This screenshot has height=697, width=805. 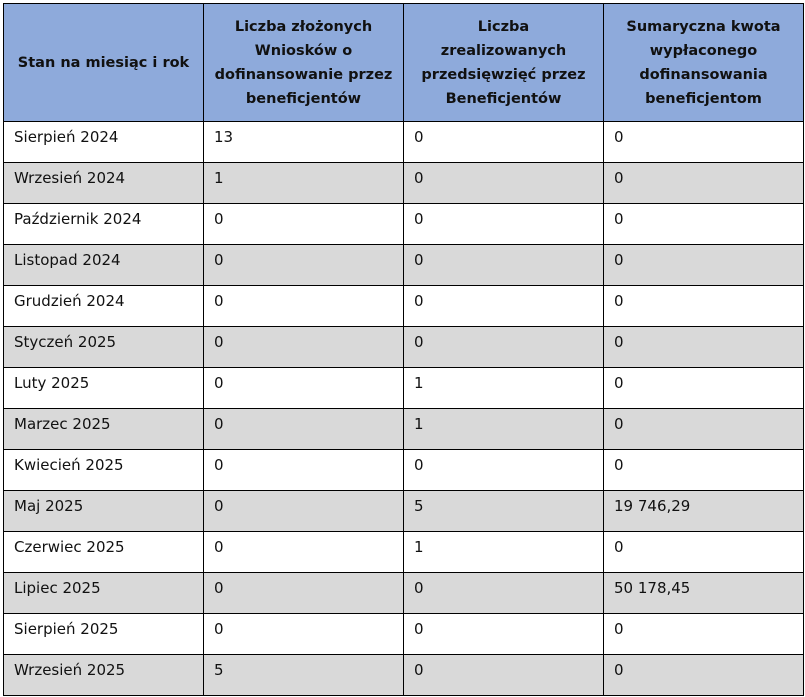 I want to click on value-cell: 19 746,29, so click(x=703, y=511).